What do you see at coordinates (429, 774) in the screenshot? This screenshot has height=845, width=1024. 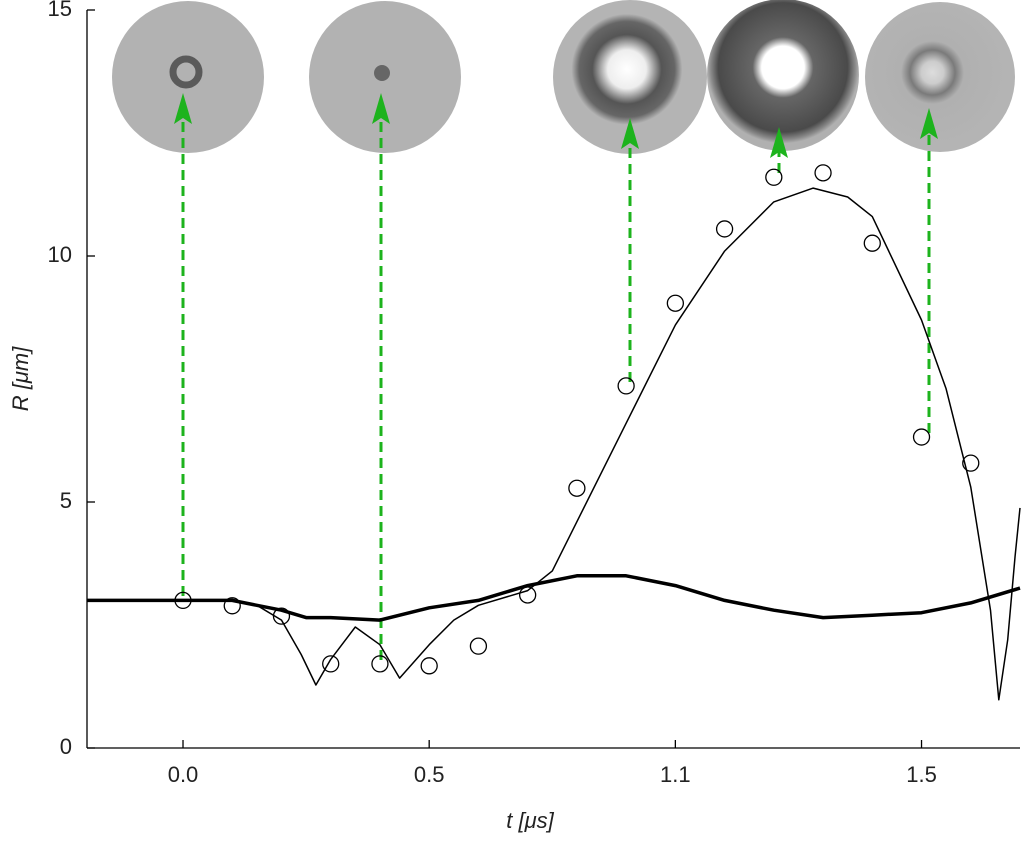 I see `x-tick-label: 0.5` at bounding box center [429, 774].